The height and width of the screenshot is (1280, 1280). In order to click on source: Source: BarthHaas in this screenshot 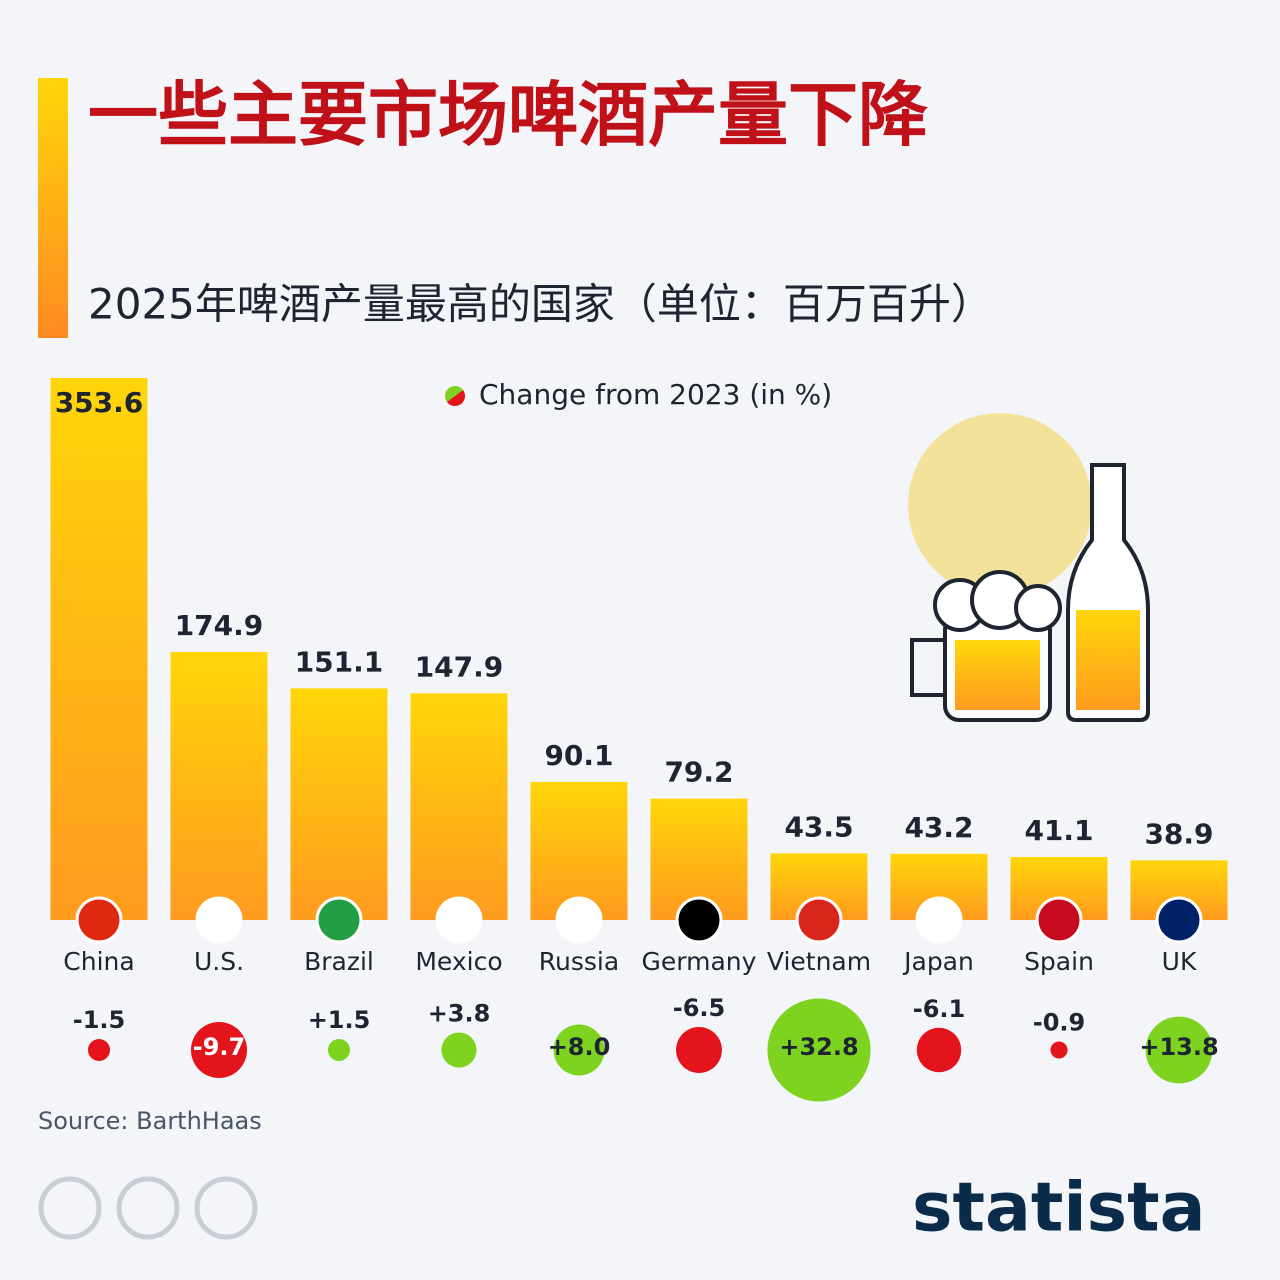, I will do `click(150, 1121)`.